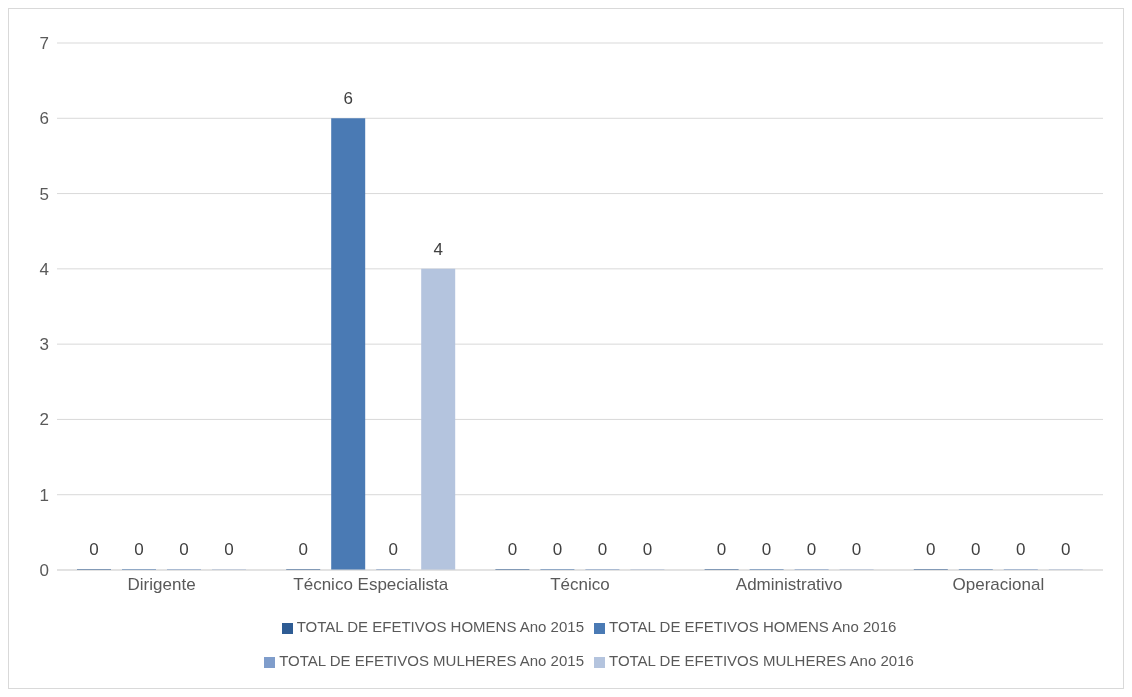  Describe the element at coordinates (789, 585) in the screenshot. I see `x-tick-label: Administrativo` at that location.